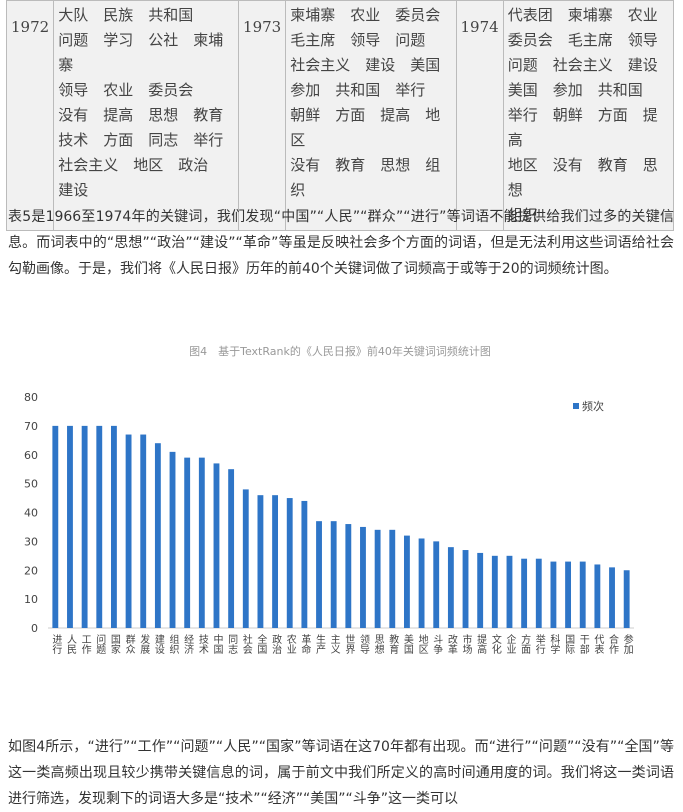  What do you see at coordinates (539, 644) in the screenshot?
I see `x-tick-label: 举行` at bounding box center [539, 644].